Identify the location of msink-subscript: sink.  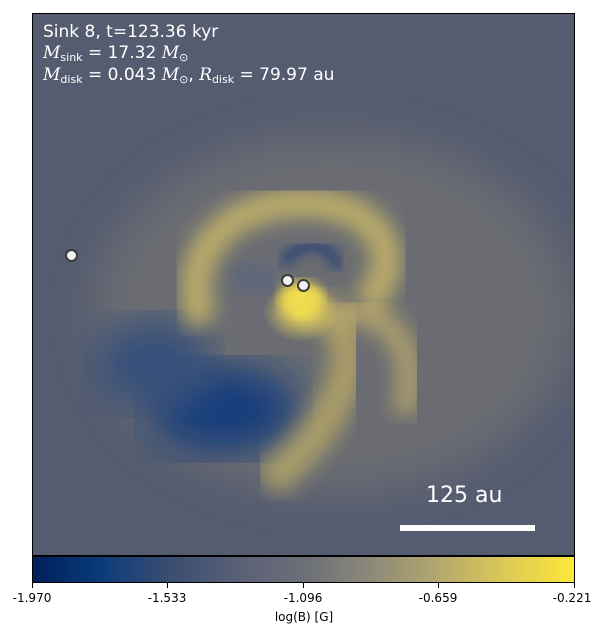
(71, 57).